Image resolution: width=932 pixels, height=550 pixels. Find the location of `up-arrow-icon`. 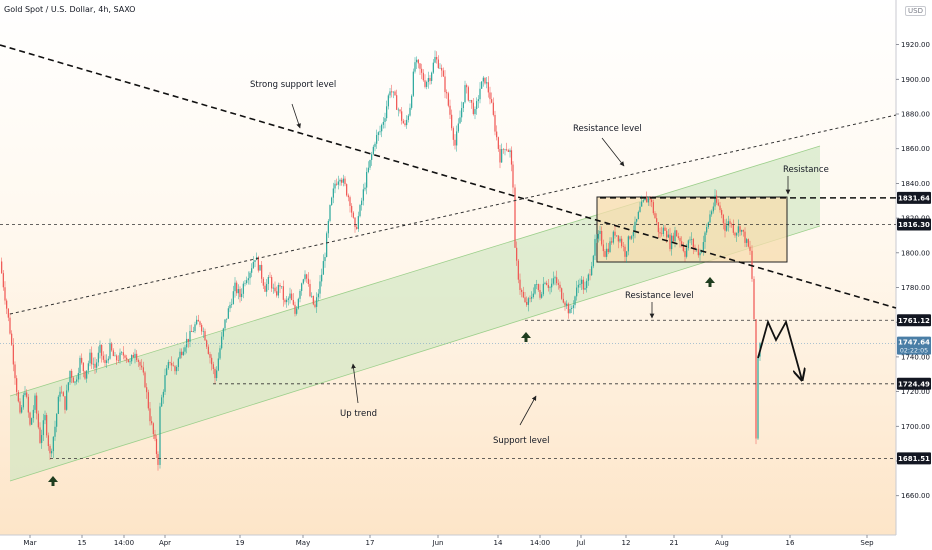

up-arrow-icon is located at coordinates (710, 282).